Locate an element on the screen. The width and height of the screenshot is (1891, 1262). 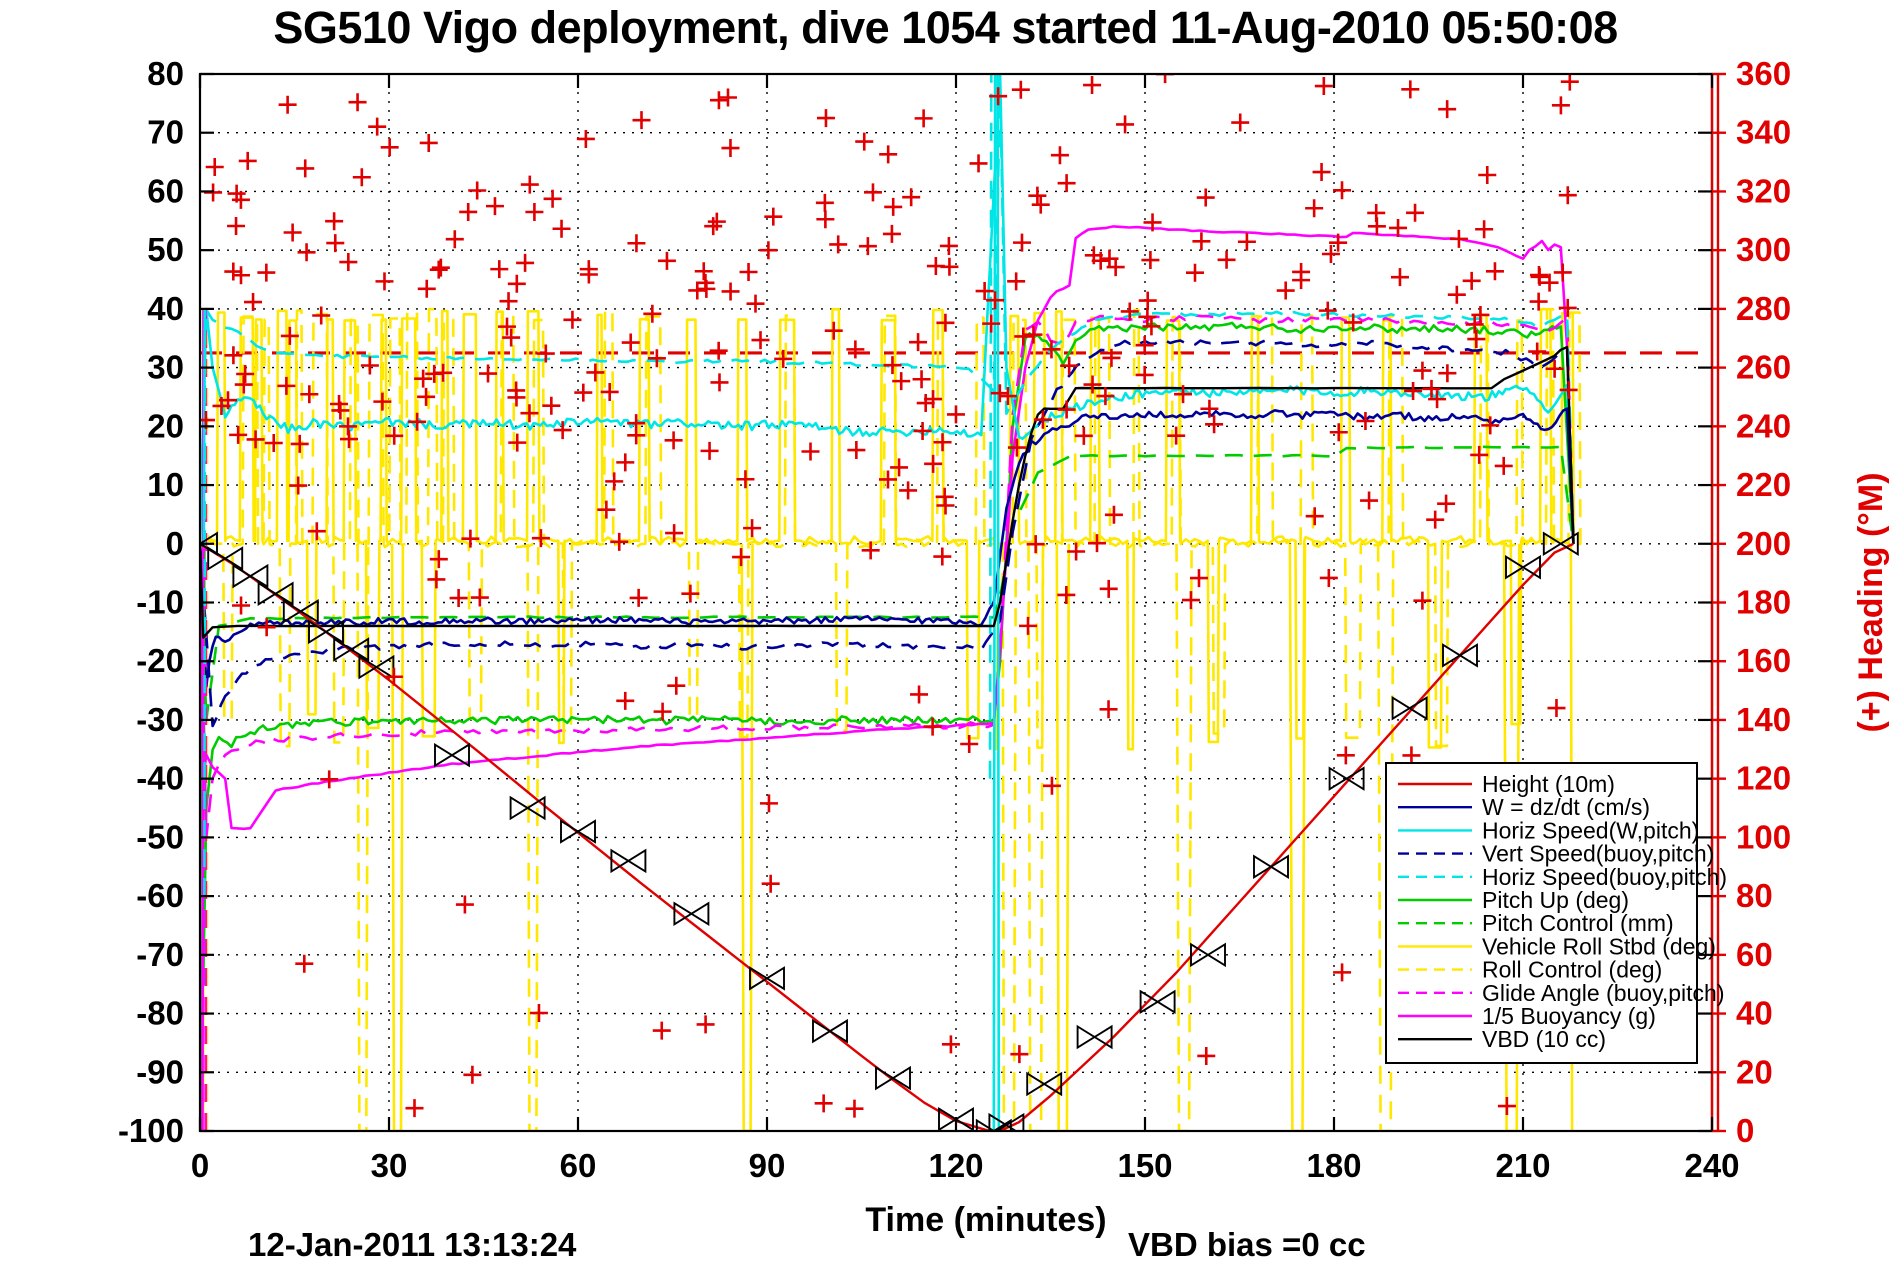
legend-label-4: Horiz Speed(buoy,pitch) is located at coordinates (1604, 877).